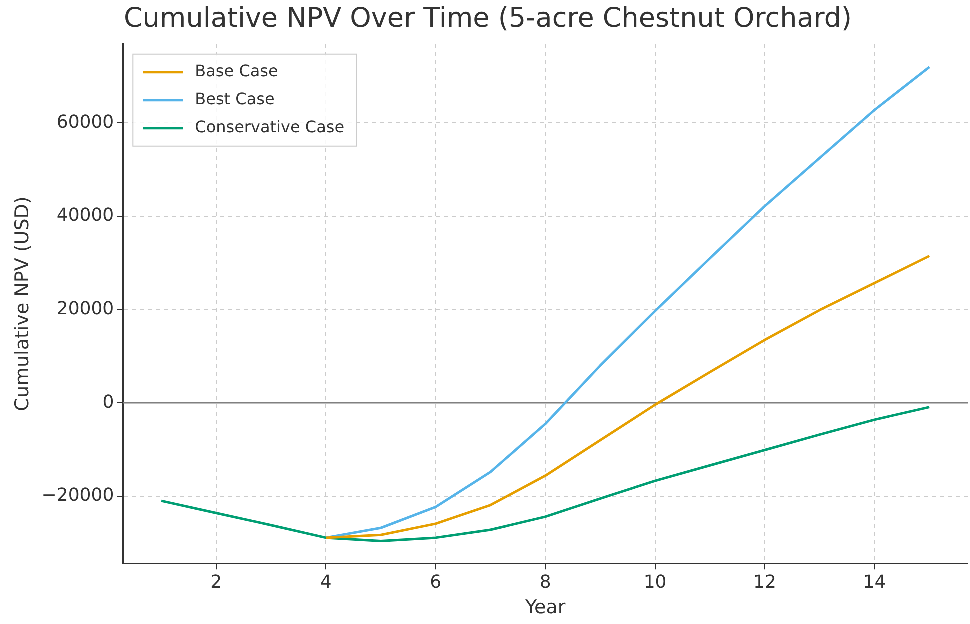 The width and height of the screenshot is (970, 624). Describe the element at coordinates (546, 583) in the screenshot. I see `x-tick-label: 8` at that location.